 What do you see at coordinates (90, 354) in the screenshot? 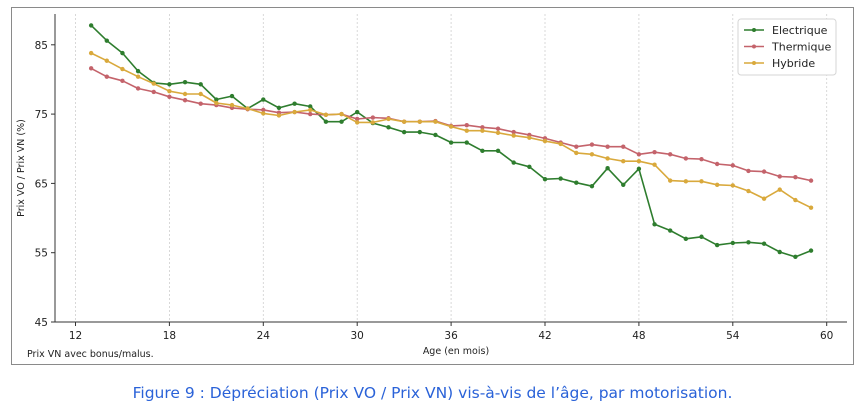
I see `chart-note: Prix VN avec bonus/malus.` at bounding box center [90, 354].